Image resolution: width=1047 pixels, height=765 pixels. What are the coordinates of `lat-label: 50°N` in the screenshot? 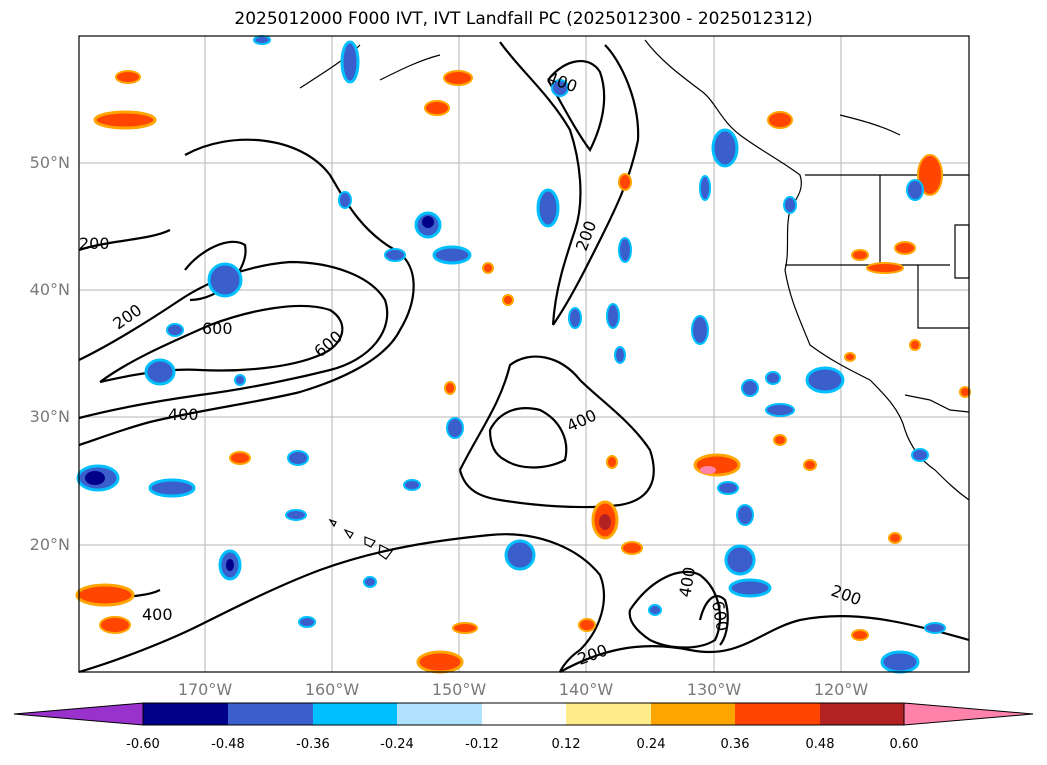 It's located at (49, 162).